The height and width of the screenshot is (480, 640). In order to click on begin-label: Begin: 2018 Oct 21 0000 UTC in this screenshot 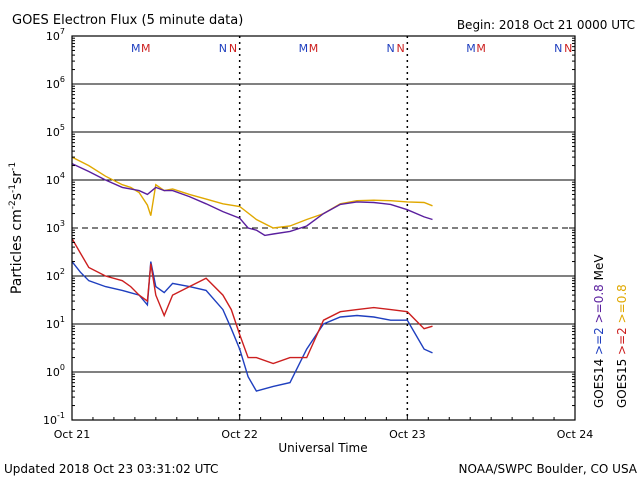, I will do `click(546, 25)`.